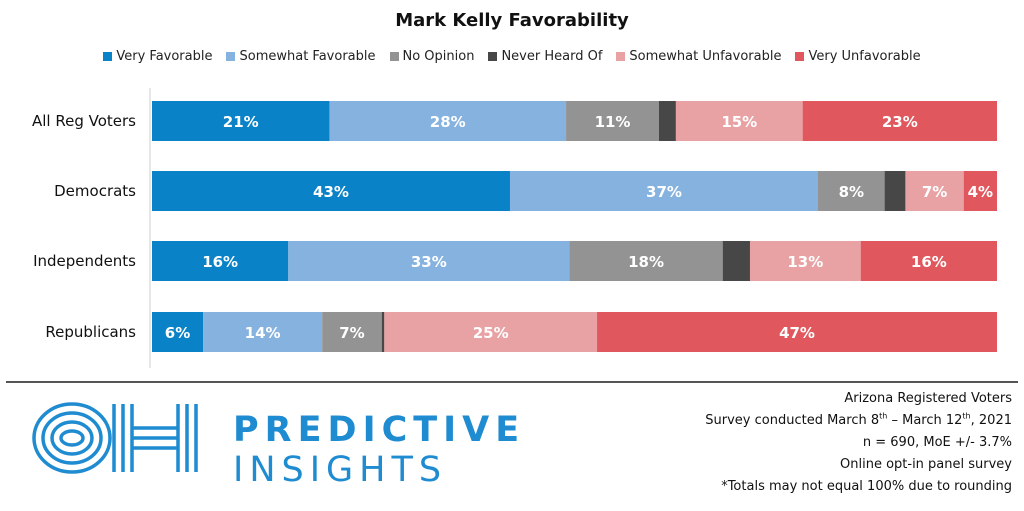 The height and width of the screenshot is (511, 1024). What do you see at coordinates (512, 20) in the screenshot?
I see `chart-title: Mark Kelly Favorability` at bounding box center [512, 20].